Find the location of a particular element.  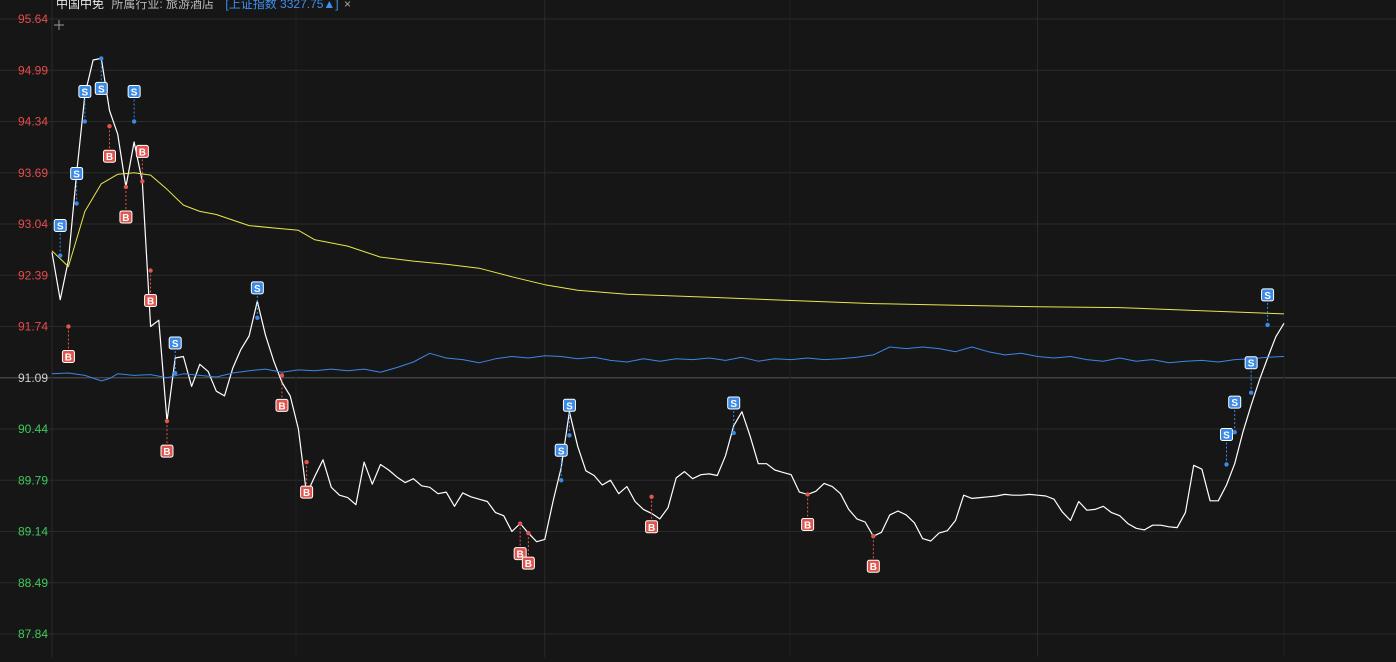

series-index-line is located at coordinates (668, 364).